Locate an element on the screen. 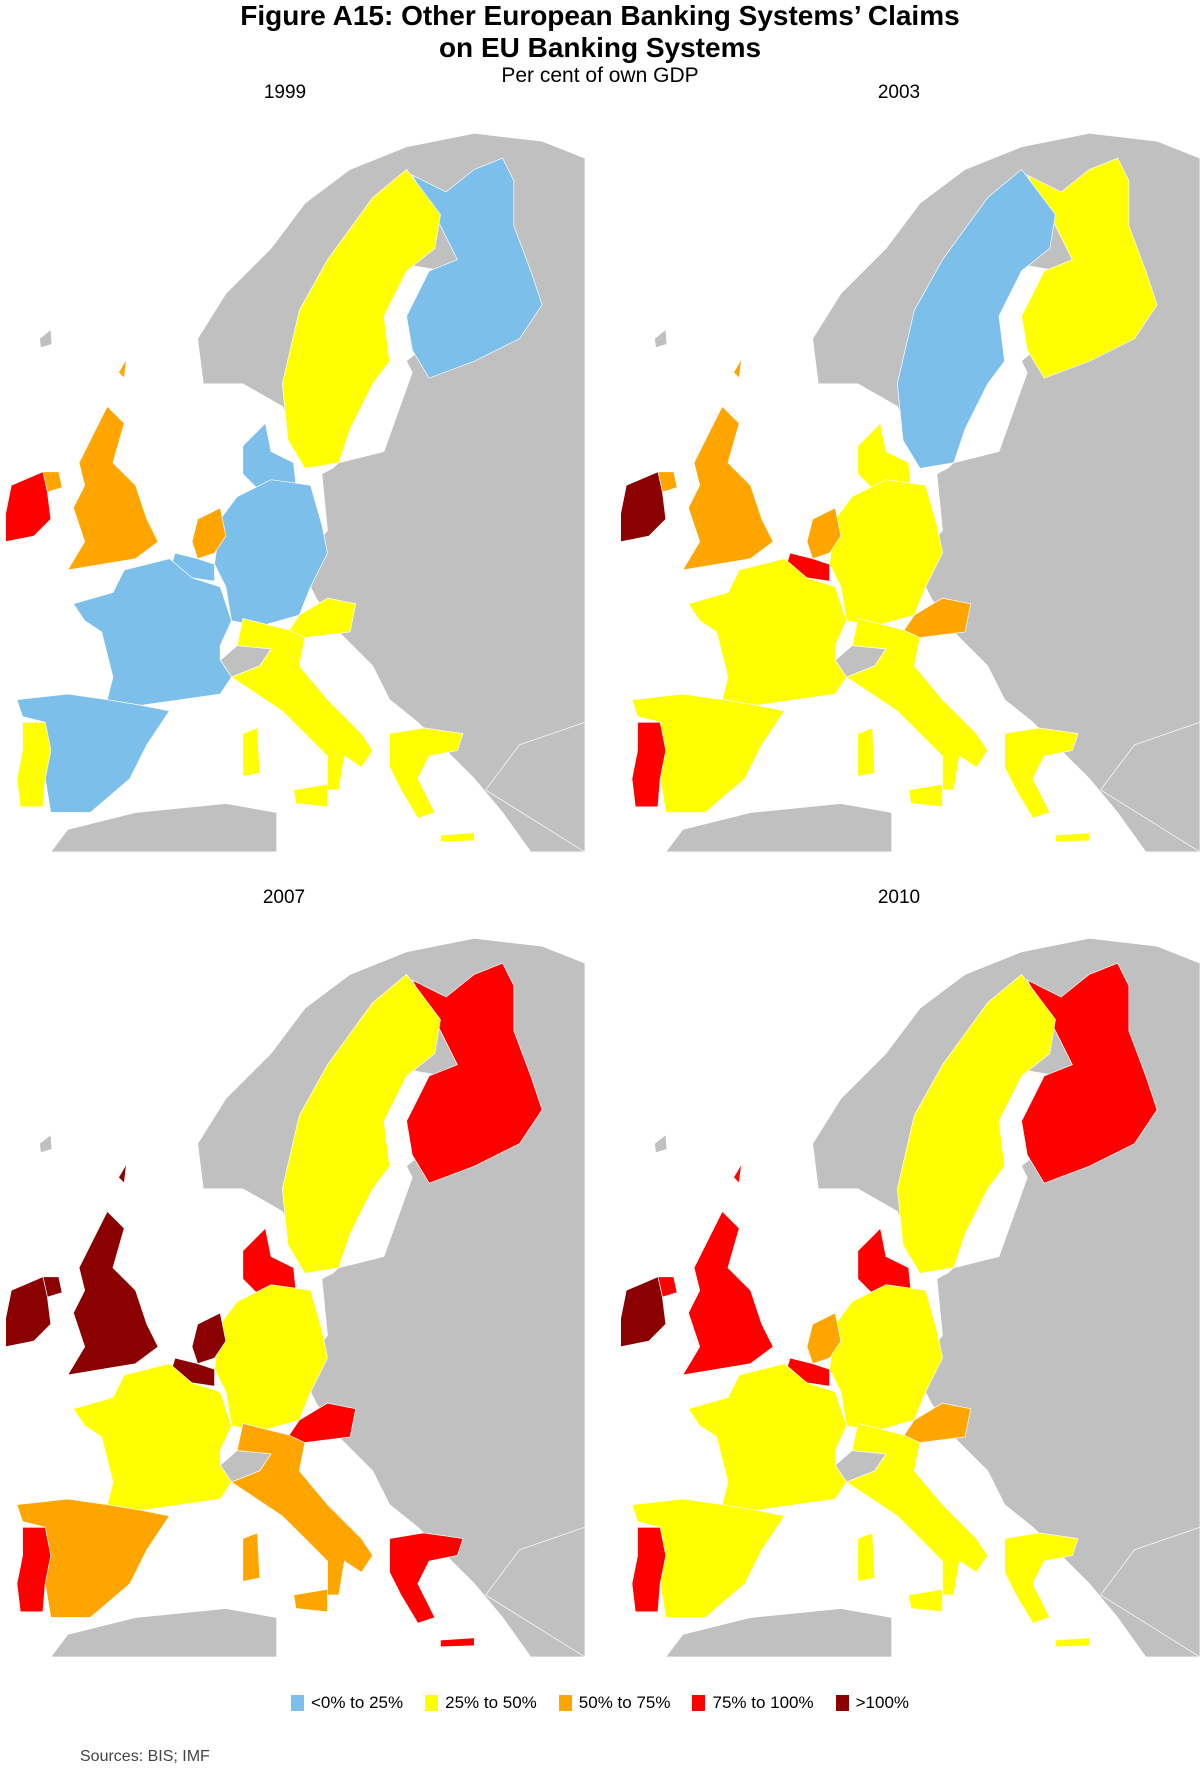 This screenshot has height=1769, width=1200. legend-label: 75% to 100% is located at coordinates (763, 1702).